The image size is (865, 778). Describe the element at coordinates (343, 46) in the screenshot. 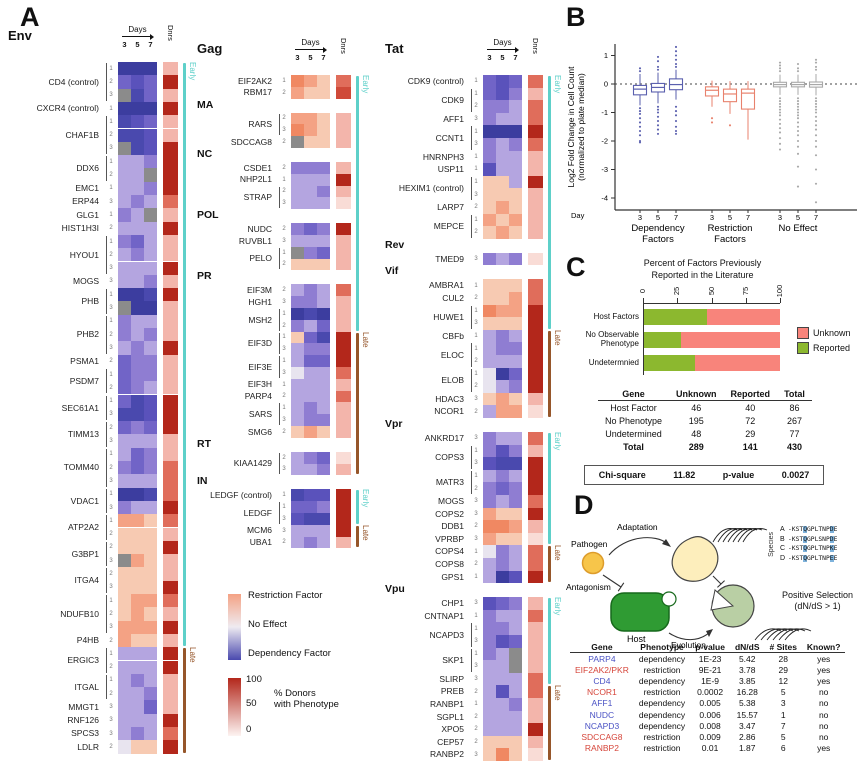

I see `donors-header: Dnrs` at that location.